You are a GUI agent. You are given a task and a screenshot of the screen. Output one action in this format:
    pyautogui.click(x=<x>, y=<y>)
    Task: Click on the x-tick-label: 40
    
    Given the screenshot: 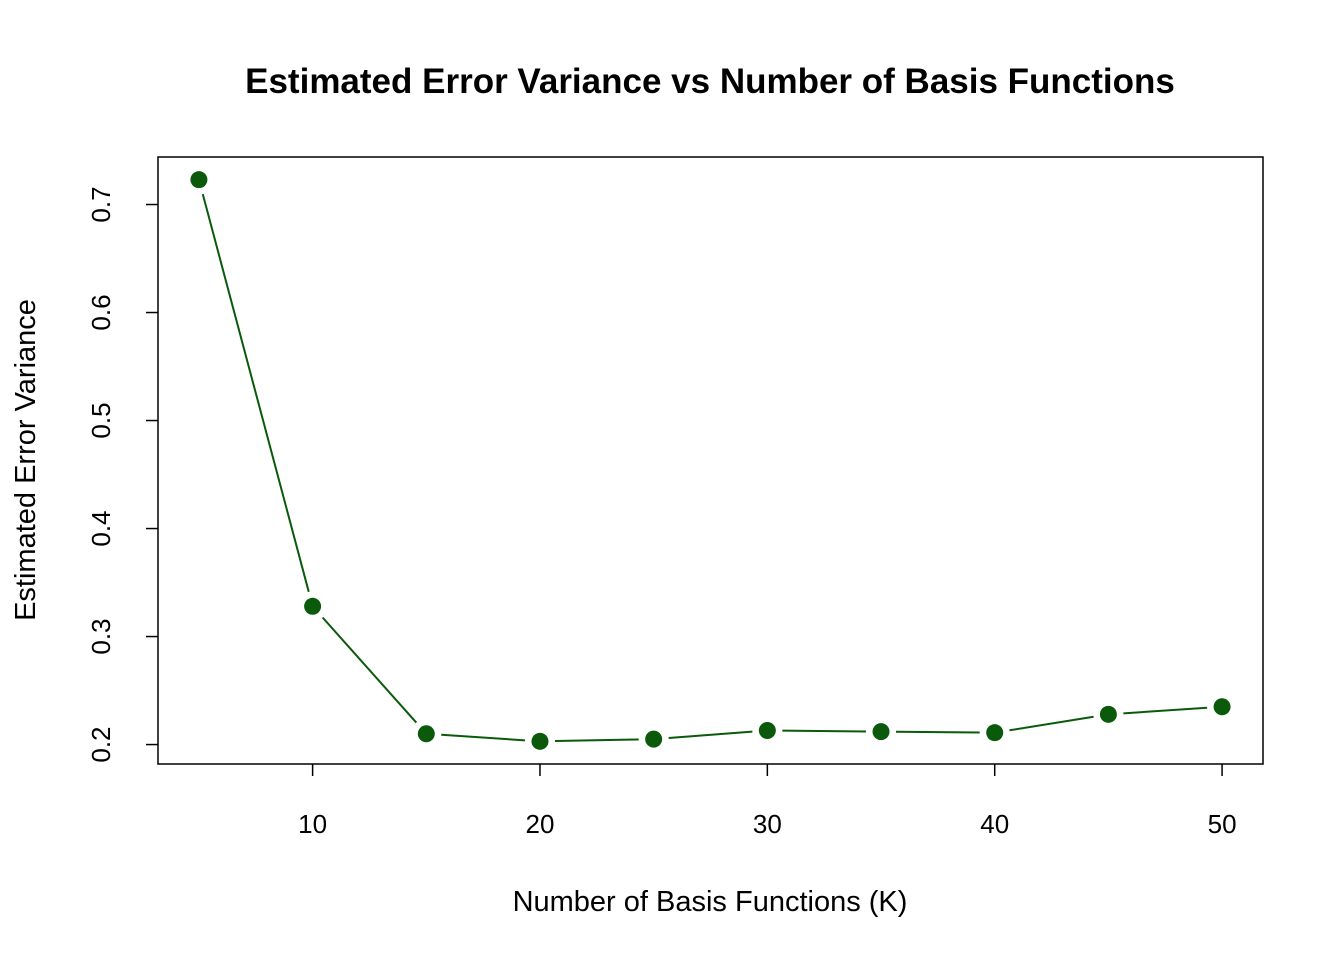 What is the action you would take?
    pyautogui.click(x=994, y=824)
    